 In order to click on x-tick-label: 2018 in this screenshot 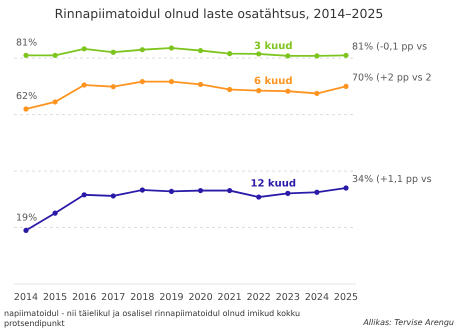, I will do `click(142, 297)`.